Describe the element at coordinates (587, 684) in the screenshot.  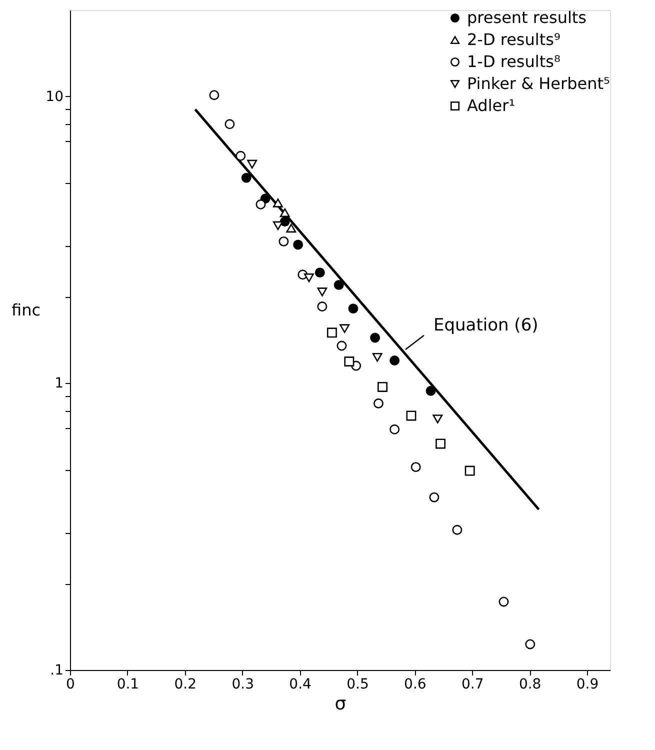
I see `x-tick-label: 0.9` at that location.